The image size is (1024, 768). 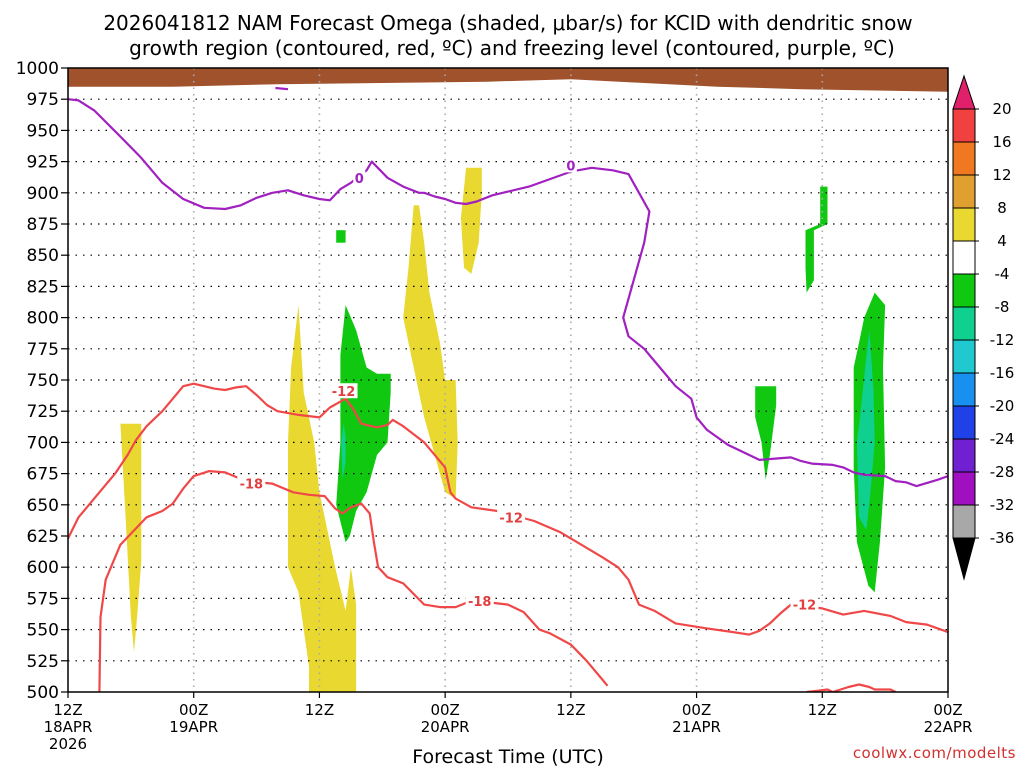 I want to click on y-tick-label: 800, so click(x=43, y=319).